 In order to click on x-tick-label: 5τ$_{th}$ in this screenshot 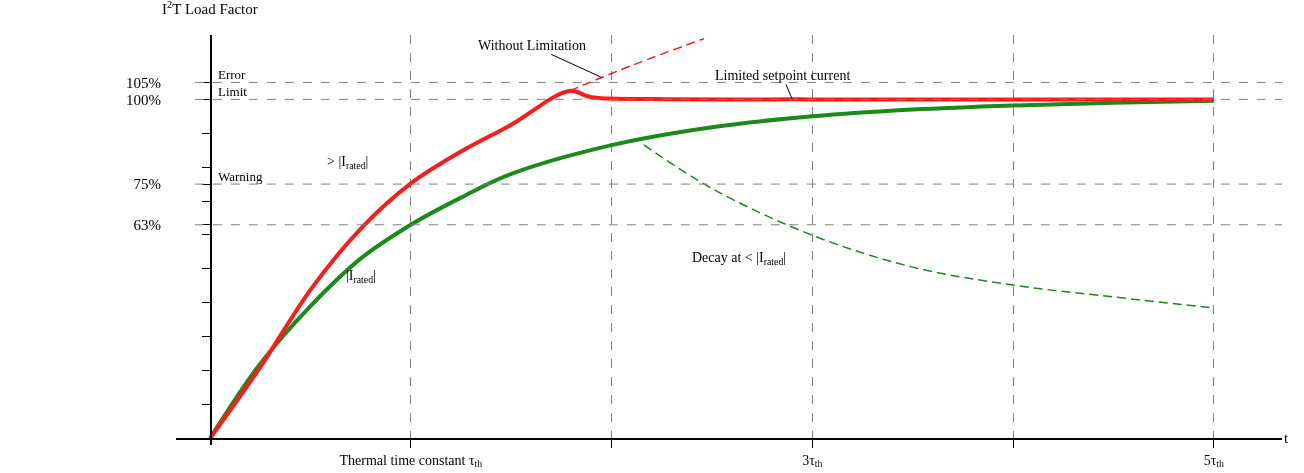, I will do `click(1213, 461)`.